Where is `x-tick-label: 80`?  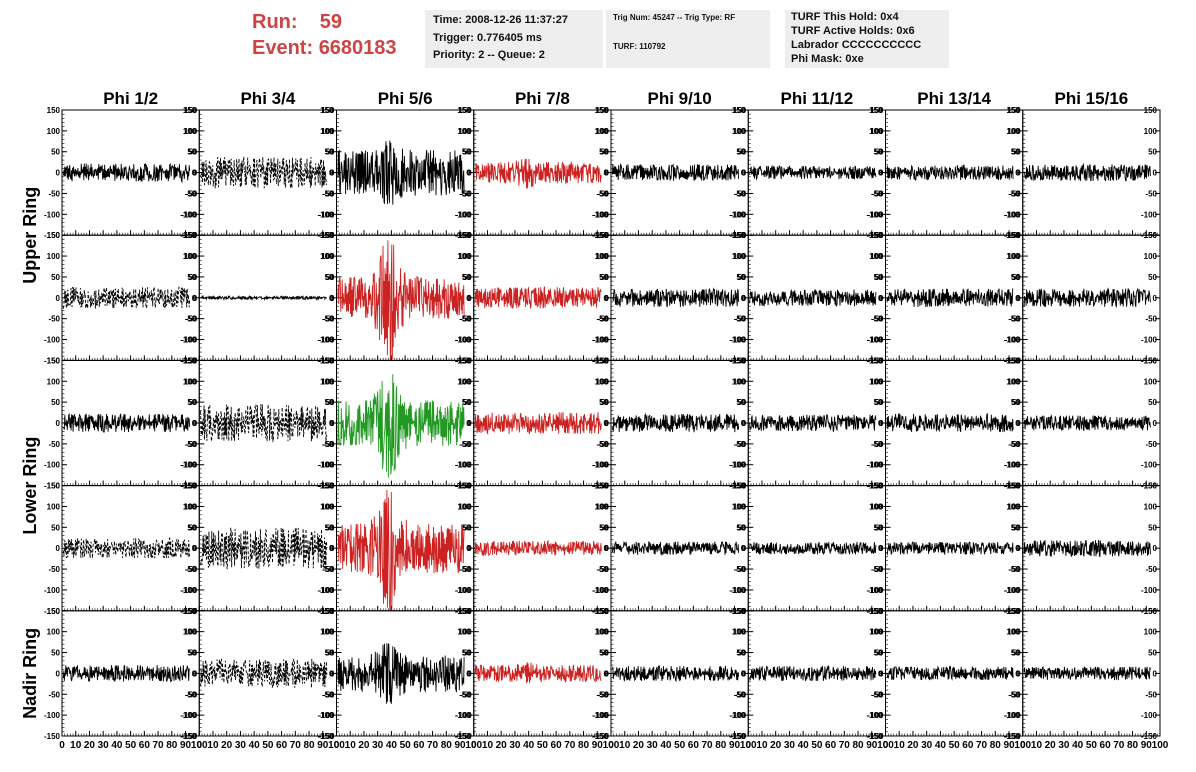 x-tick-label: 80 is located at coordinates (584, 745).